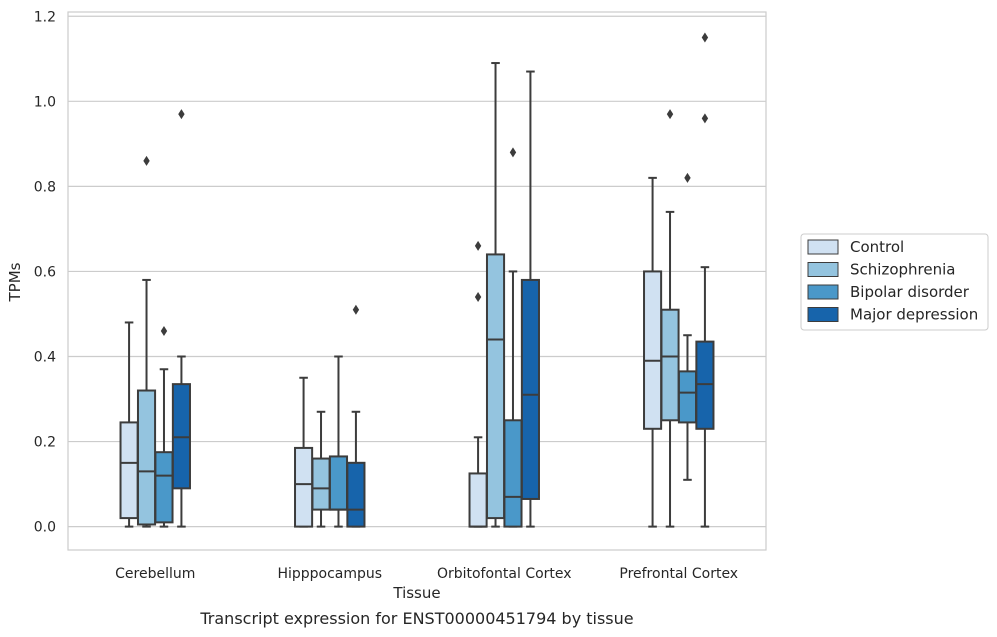 The height and width of the screenshot is (637, 997). What do you see at coordinates (45, 443) in the screenshot?
I see `y-tick-label: 0.2` at bounding box center [45, 443].